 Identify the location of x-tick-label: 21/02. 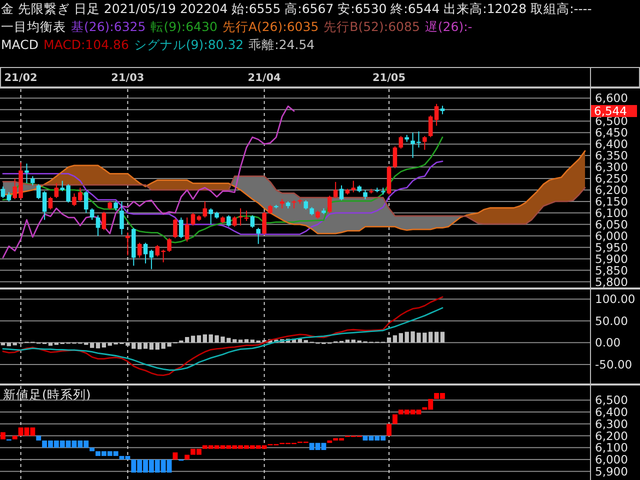
(21, 78).